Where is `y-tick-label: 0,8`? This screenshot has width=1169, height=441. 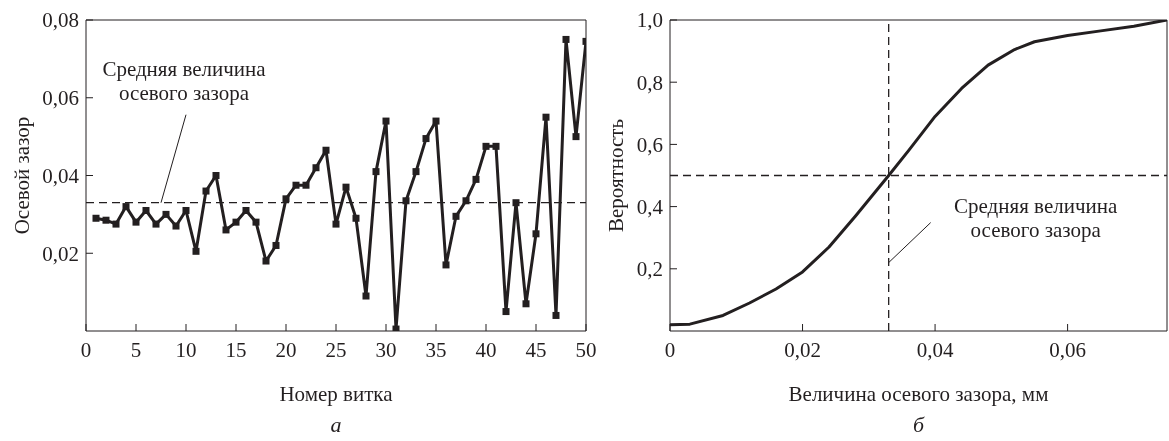
y-tick-label: 0,8 is located at coordinates (649, 82).